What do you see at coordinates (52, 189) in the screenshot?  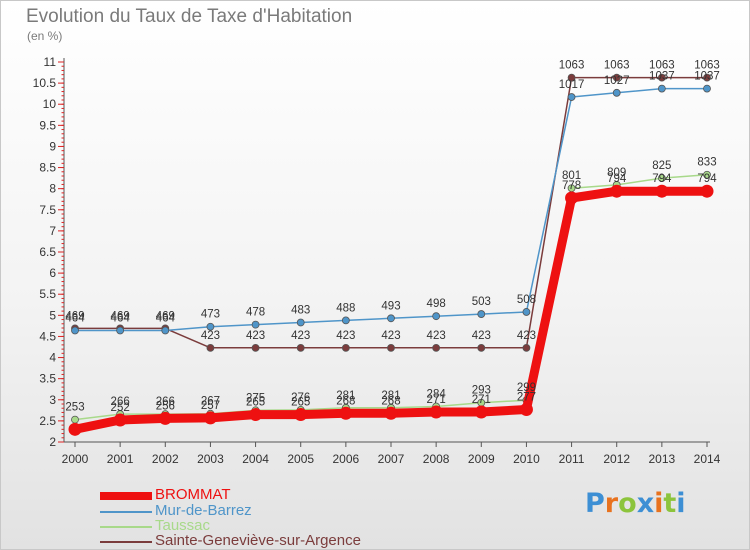 I see `y-tick-label: 8` at bounding box center [52, 189].